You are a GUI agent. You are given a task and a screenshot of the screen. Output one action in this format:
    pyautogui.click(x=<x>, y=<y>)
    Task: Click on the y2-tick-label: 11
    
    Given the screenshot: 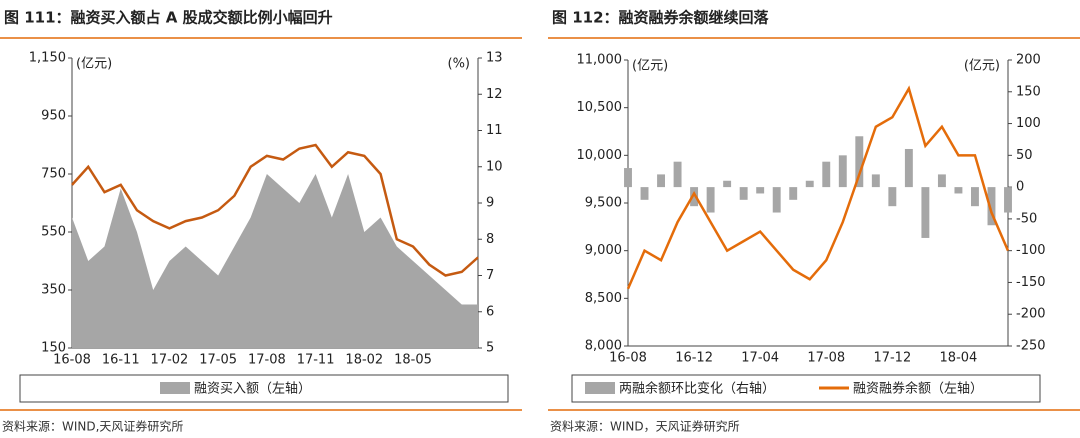 What is the action you would take?
    pyautogui.click(x=494, y=130)
    